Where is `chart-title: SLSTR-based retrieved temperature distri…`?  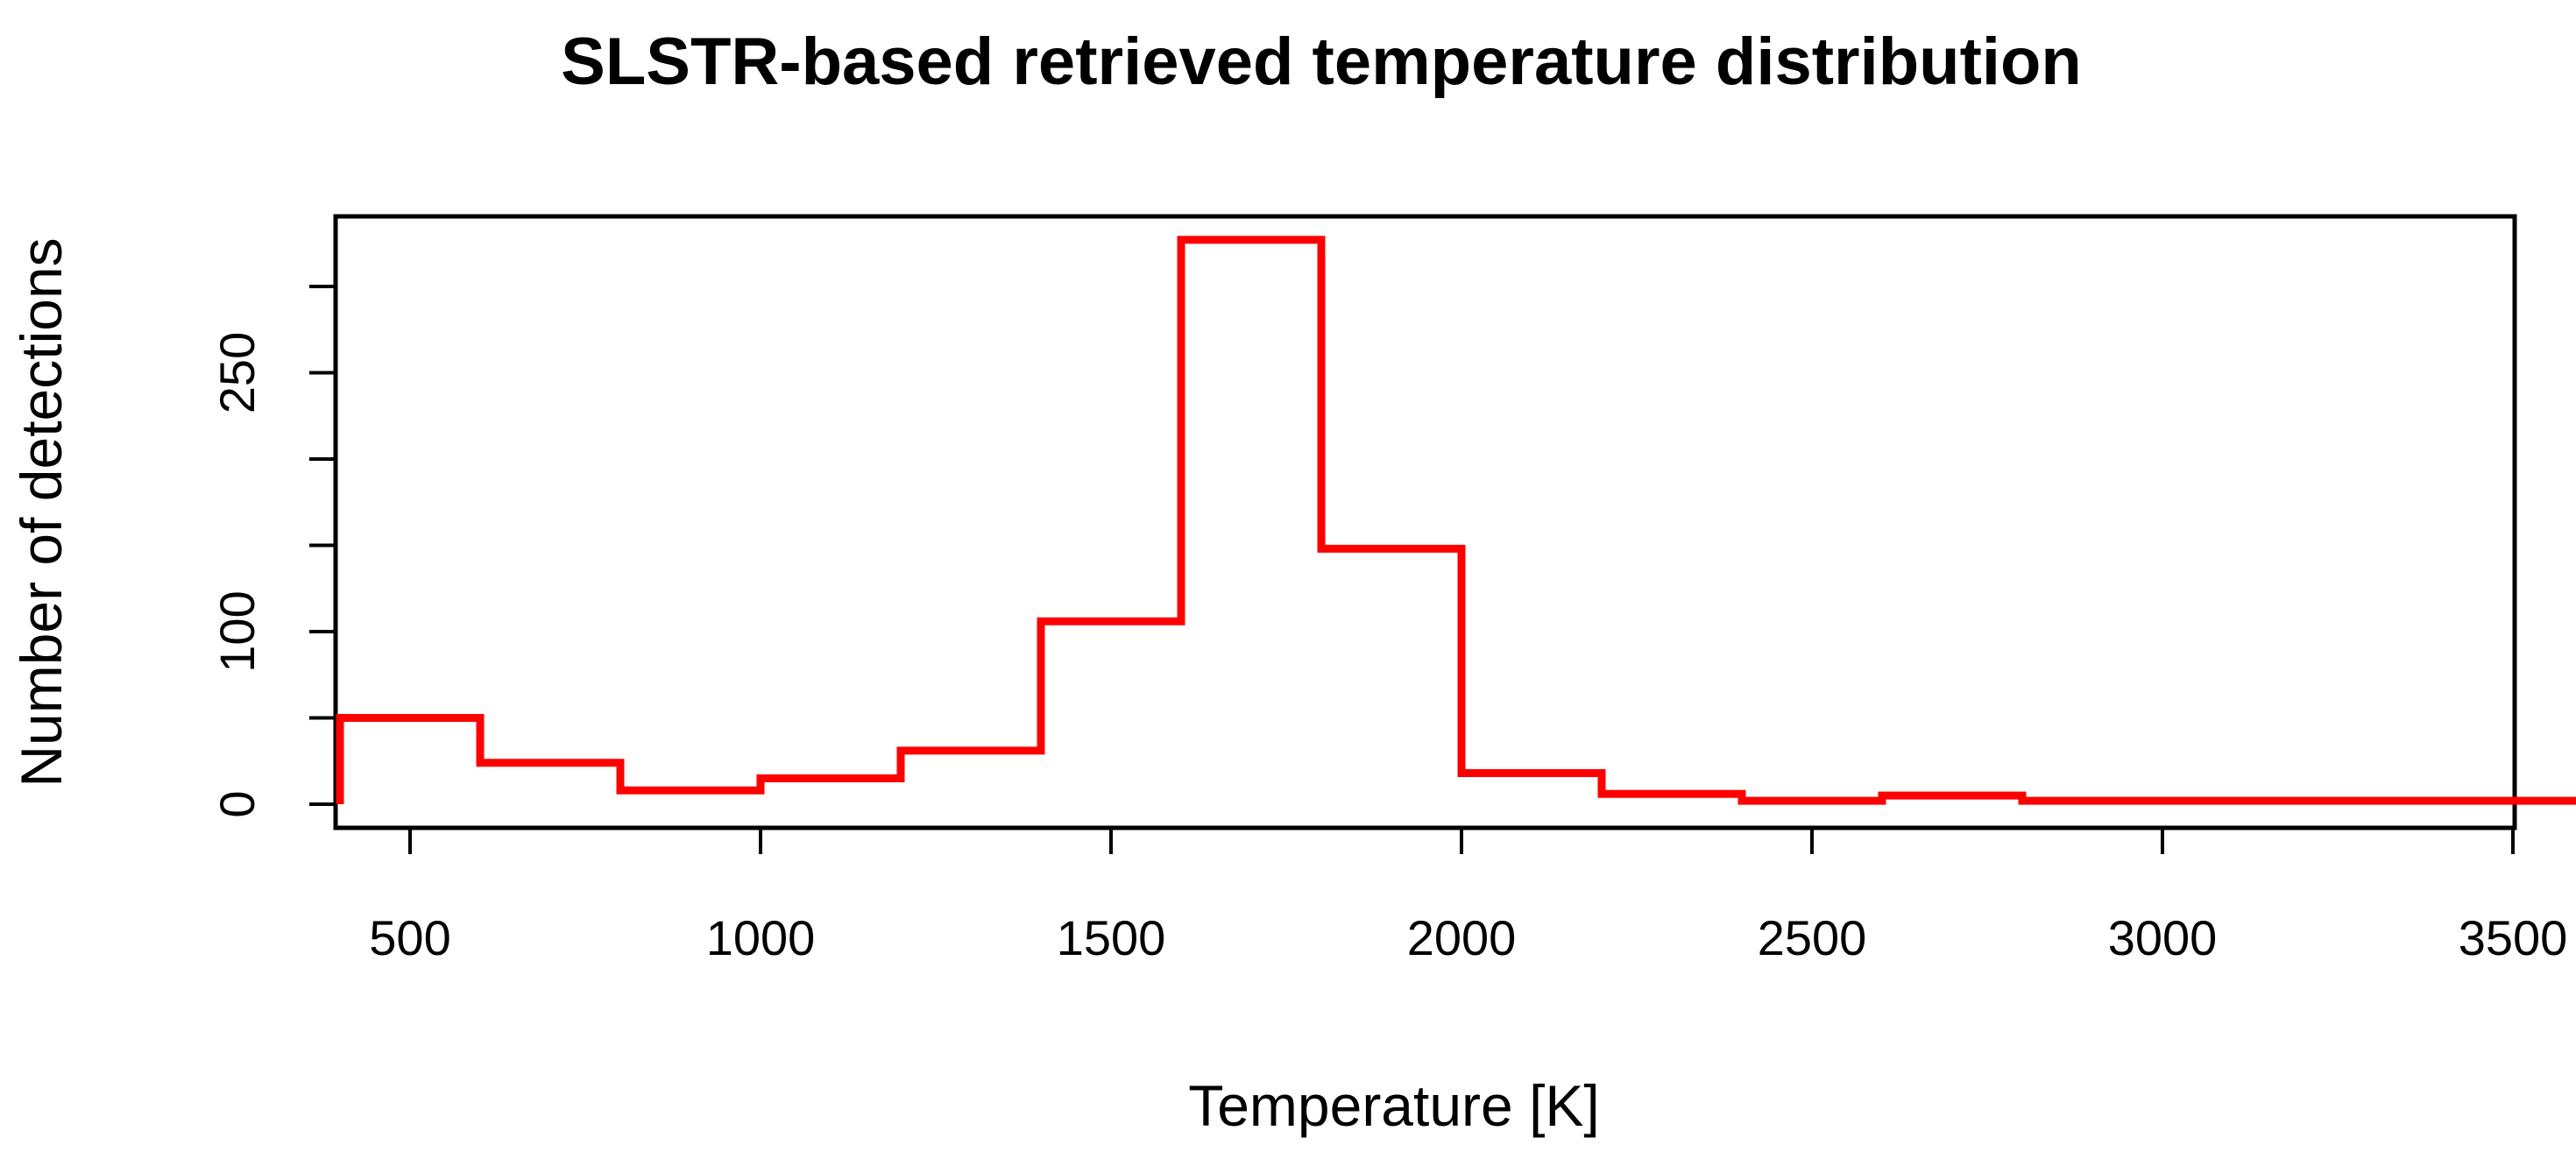
chart-title: SLSTR-based retrieved temperature distri… is located at coordinates (1321, 62).